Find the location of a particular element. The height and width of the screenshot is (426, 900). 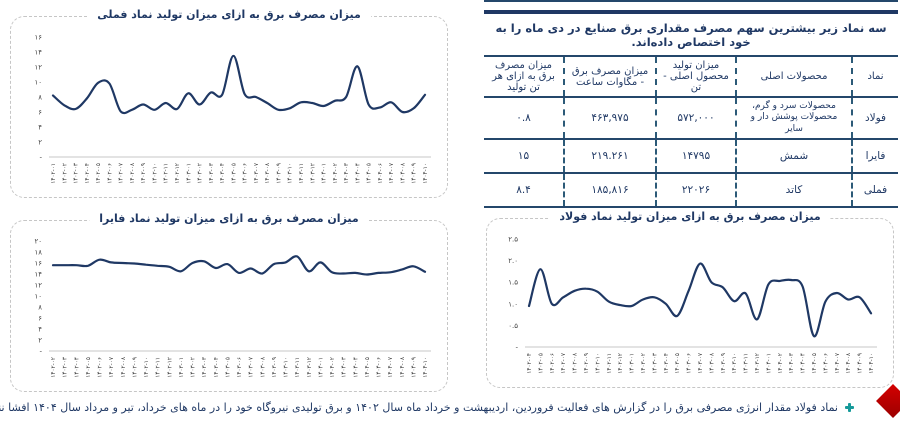

table-row-famli: فملی کاتد ۲۲۰۲۶ ۱۸۵,۸۱۶ ۸.۴ is located at coordinates (691, 189).